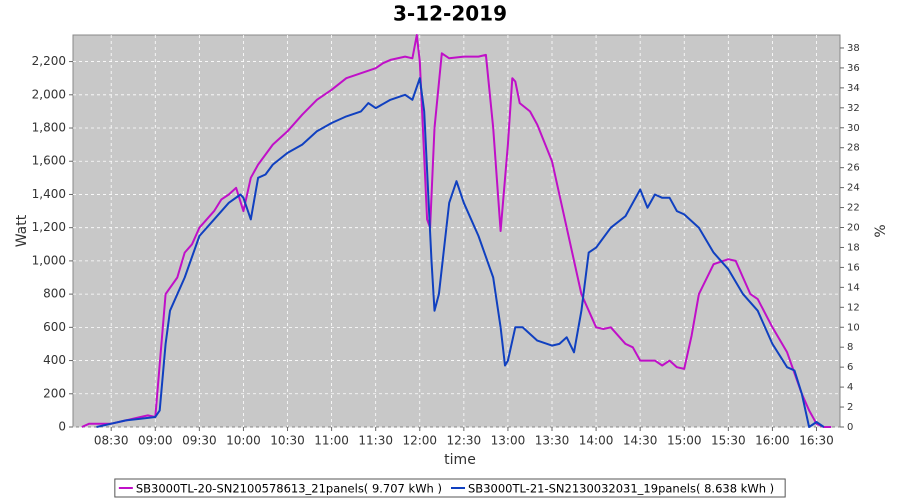 This screenshot has height=500, width=900. What do you see at coordinates (155, 441) in the screenshot?
I see `x-tick-label: 09:00` at bounding box center [155, 441].